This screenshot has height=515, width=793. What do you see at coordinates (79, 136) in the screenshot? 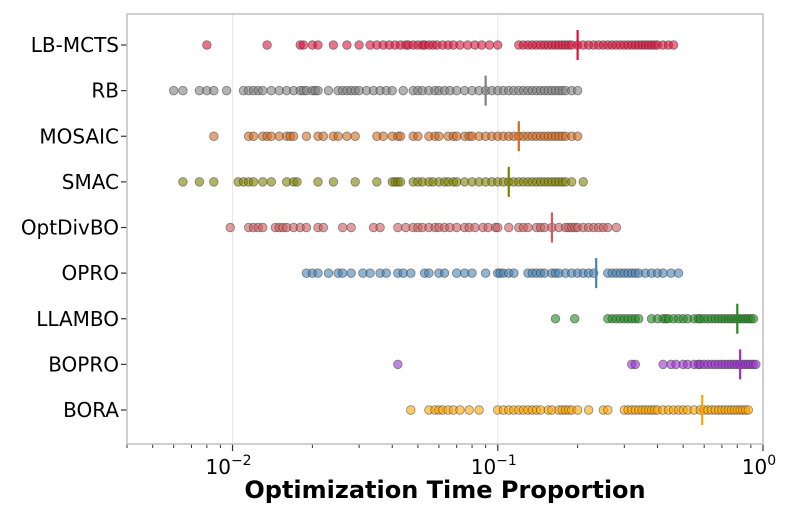
I see `y-tick-label: MOSAIC` at bounding box center [79, 136].